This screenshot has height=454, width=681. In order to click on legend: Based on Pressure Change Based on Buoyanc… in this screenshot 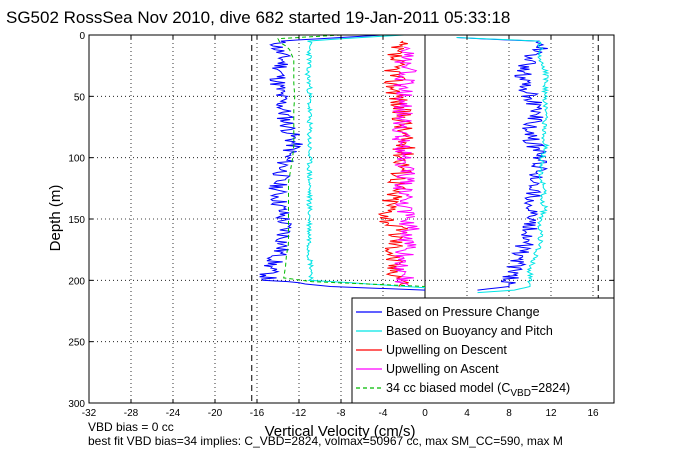, I will do `click(483, 350)`.